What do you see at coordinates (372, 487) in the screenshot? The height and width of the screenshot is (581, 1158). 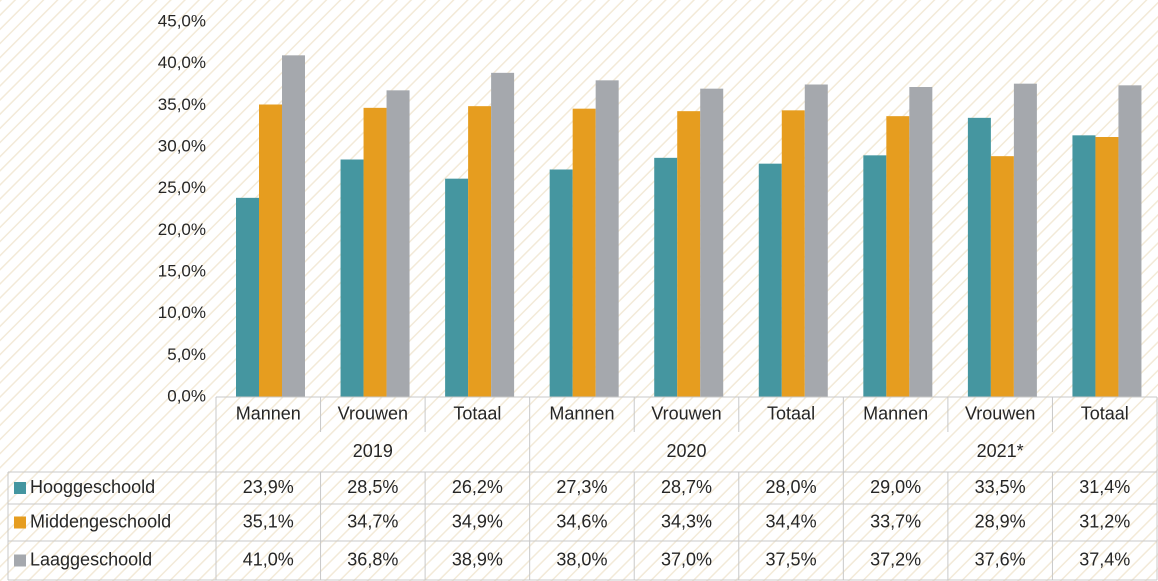 I see `table-value: 28,5%` at bounding box center [372, 487].